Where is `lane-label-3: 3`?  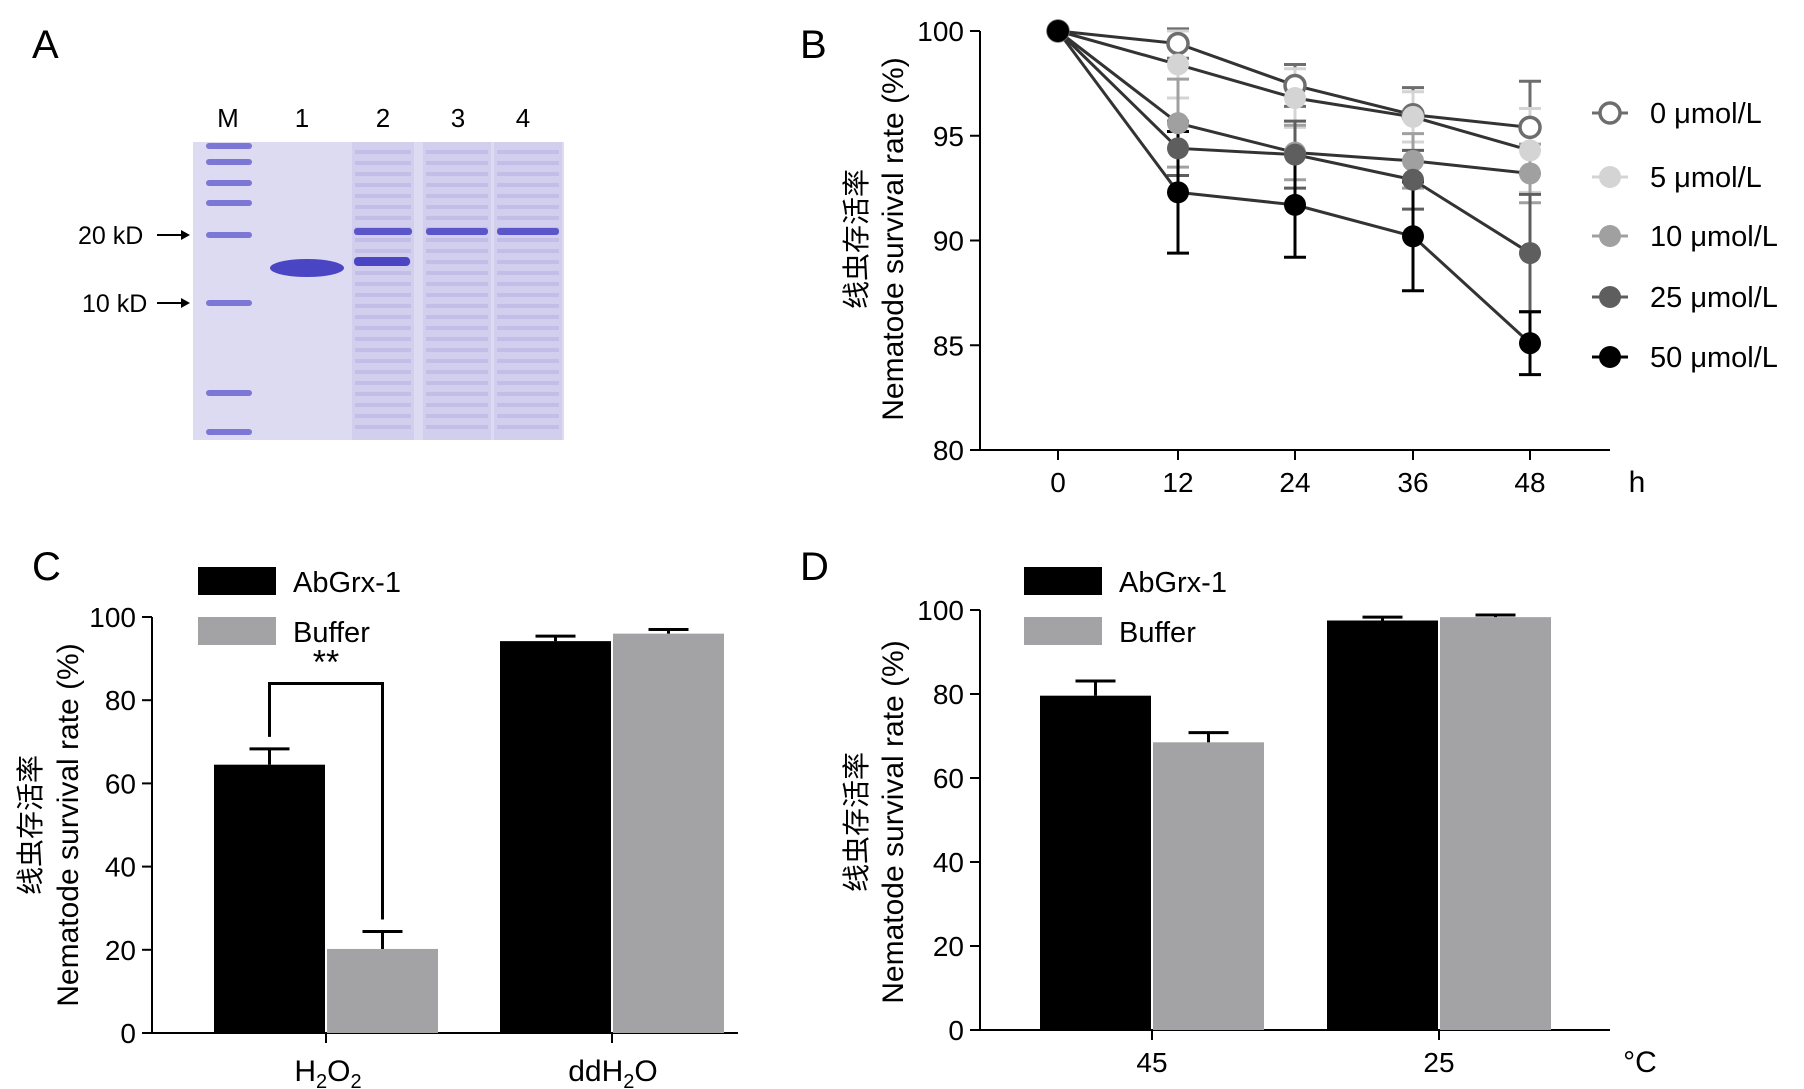
lane-label-3: 3 is located at coordinates (458, 118).